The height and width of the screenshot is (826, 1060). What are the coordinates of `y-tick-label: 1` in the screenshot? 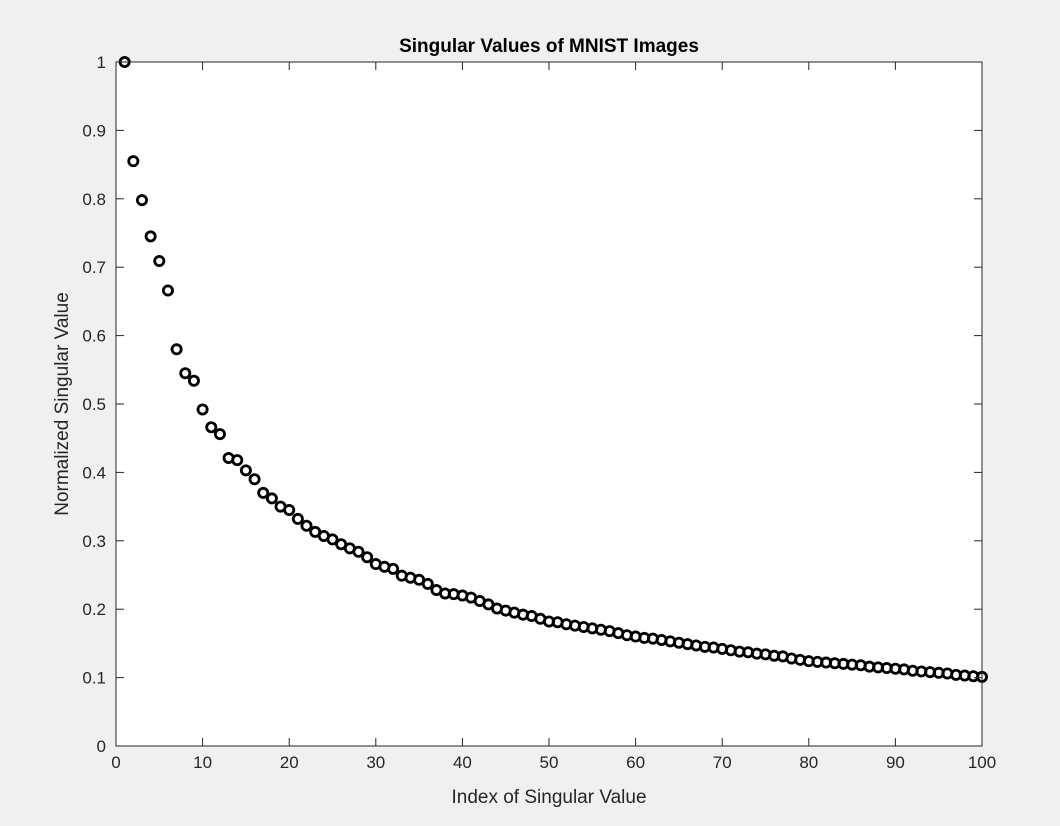 It's located at (101, 62).